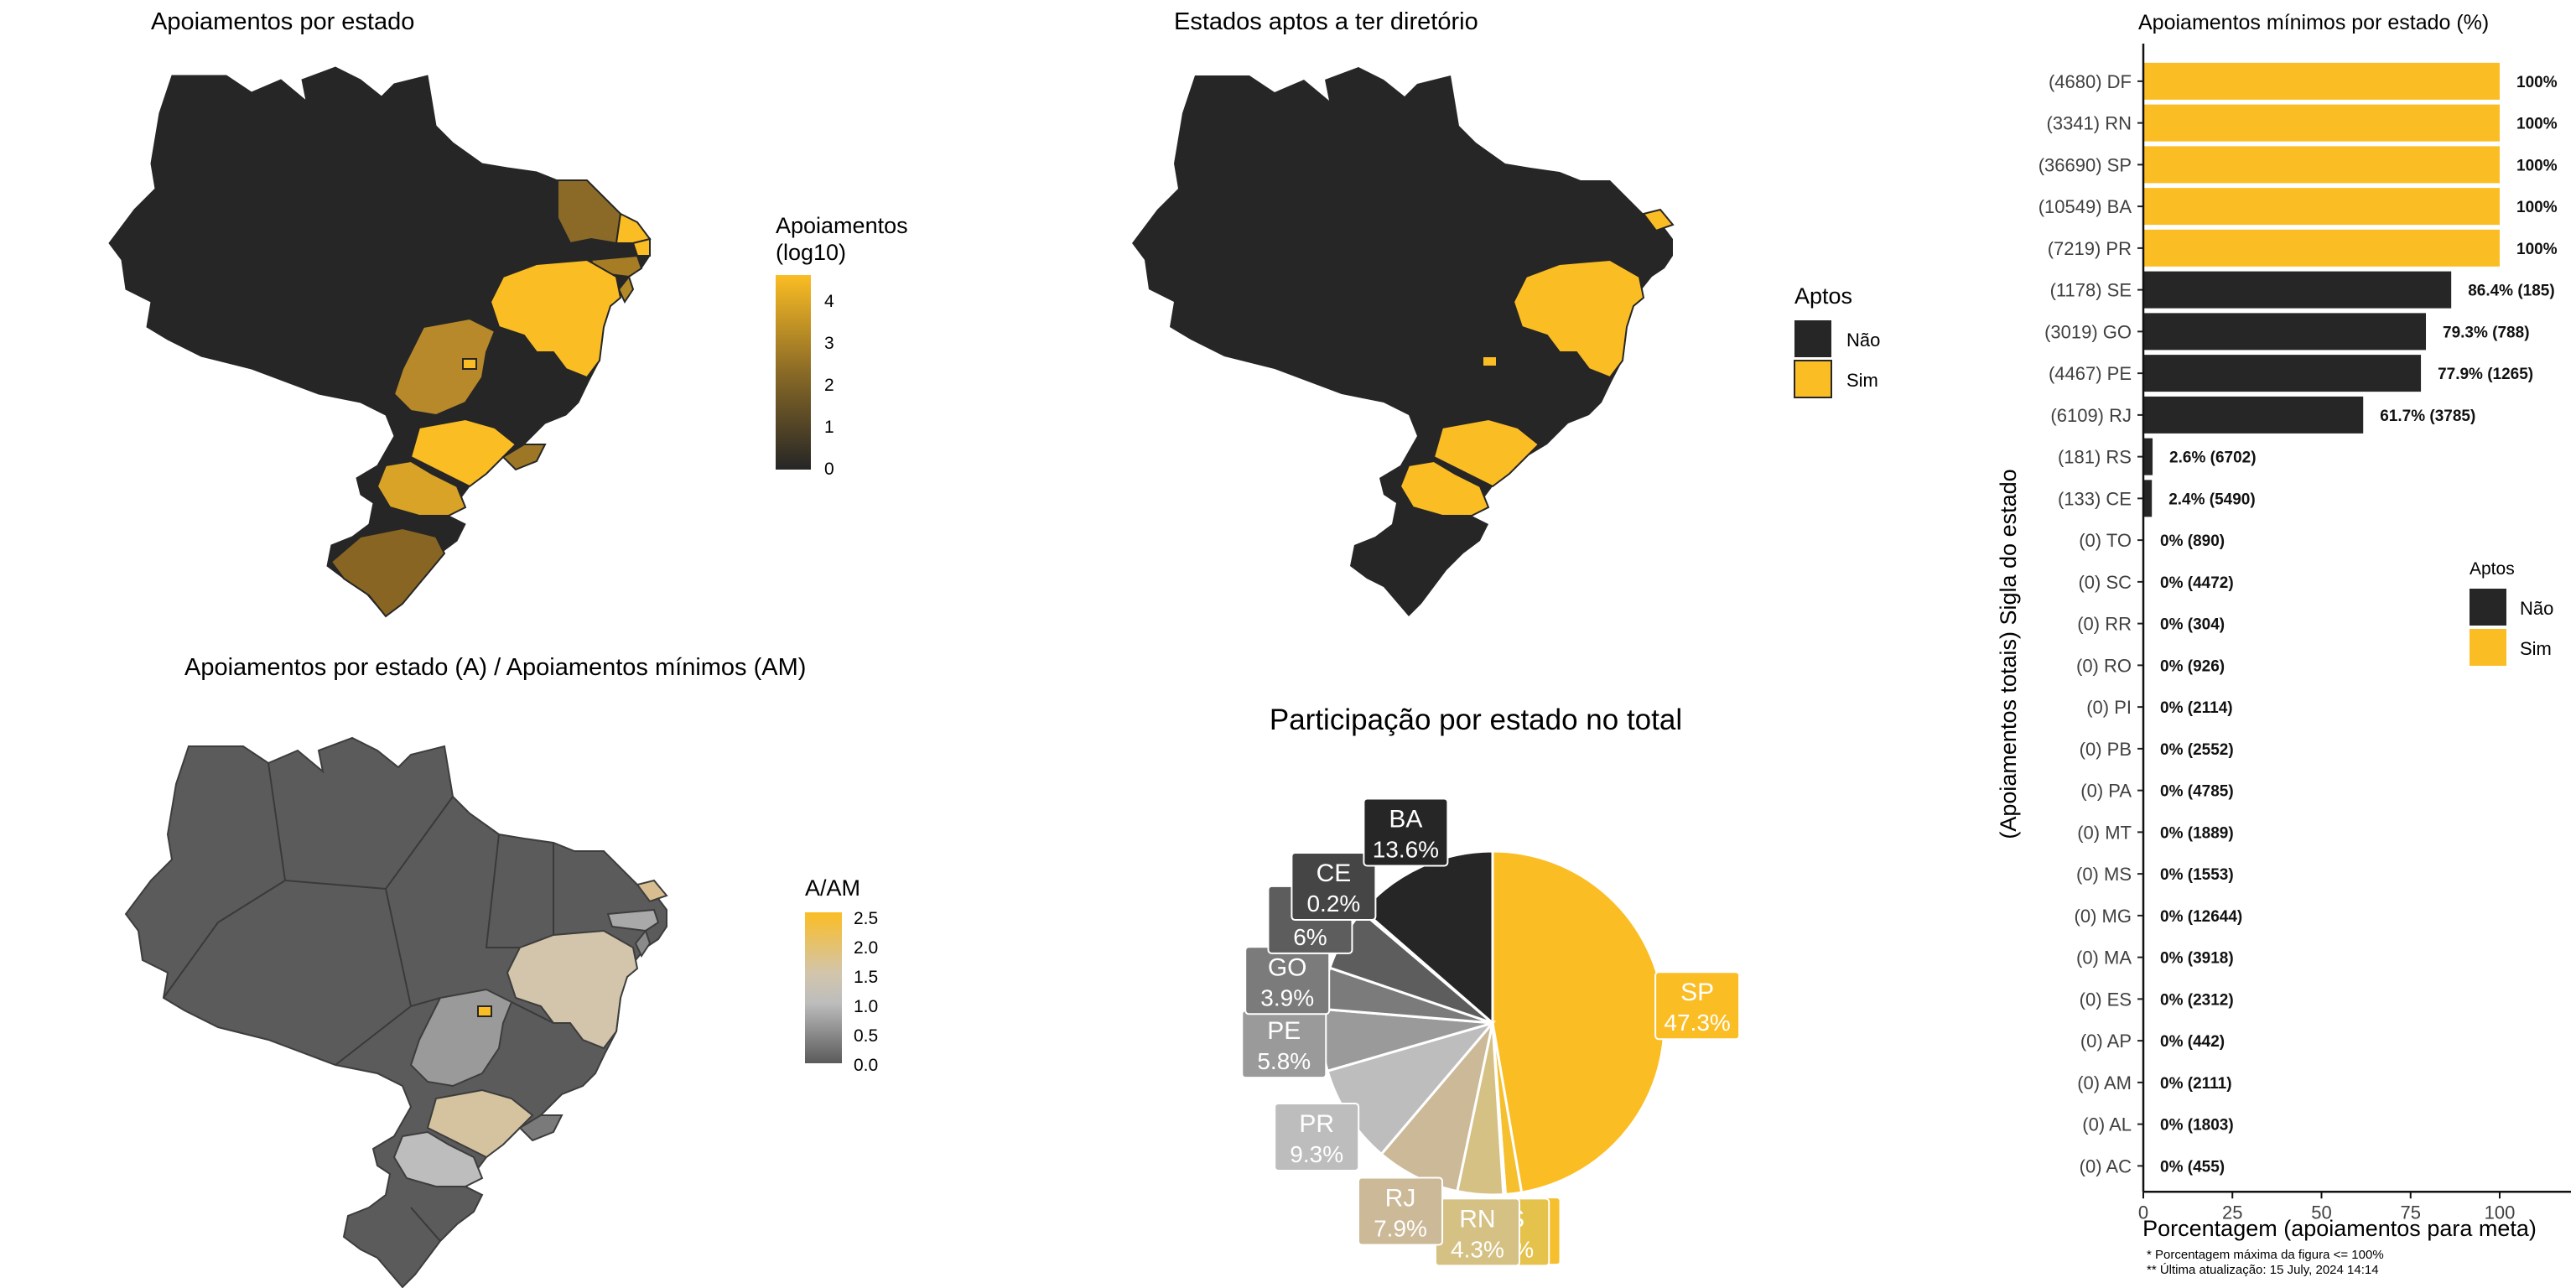 The height and width of the screenshot is (1288, 2576). Describe the element at coordinates (1862, 380) in the screenshot. I see `map2-legend-label-sim: Sim` at that location.